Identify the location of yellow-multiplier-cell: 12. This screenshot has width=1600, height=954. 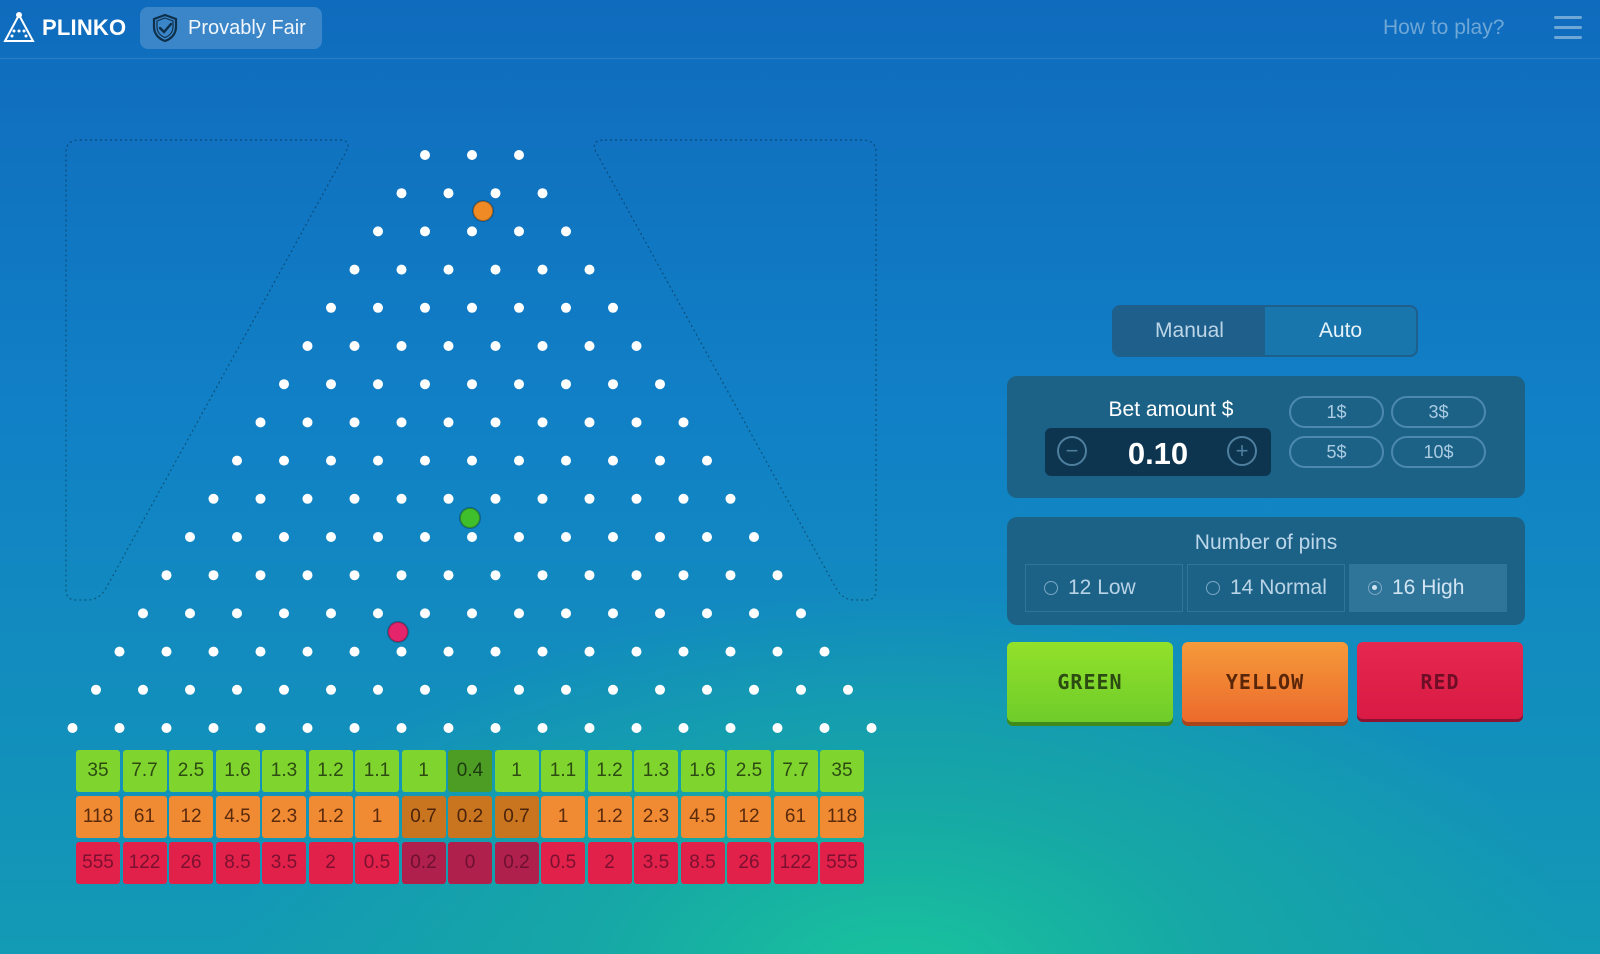
(191, 817).